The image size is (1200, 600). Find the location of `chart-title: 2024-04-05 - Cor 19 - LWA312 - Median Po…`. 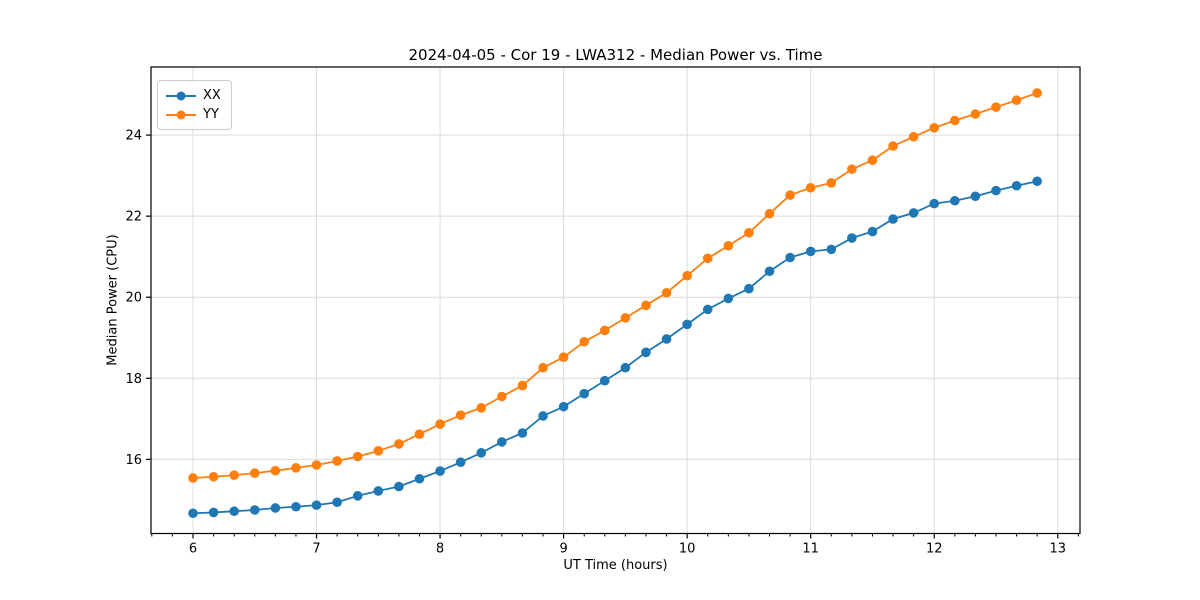

chart-title: 2024-04-05 - Cor 19 - LWA312 - Median Po… is located at coordinates (615, 55).